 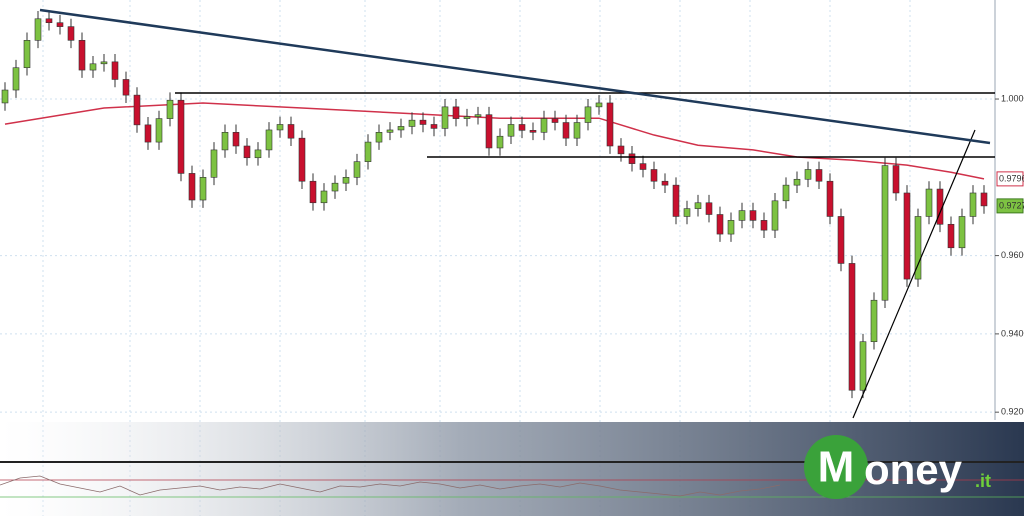 I want to click on ma-line, so click(x=494, y=141).